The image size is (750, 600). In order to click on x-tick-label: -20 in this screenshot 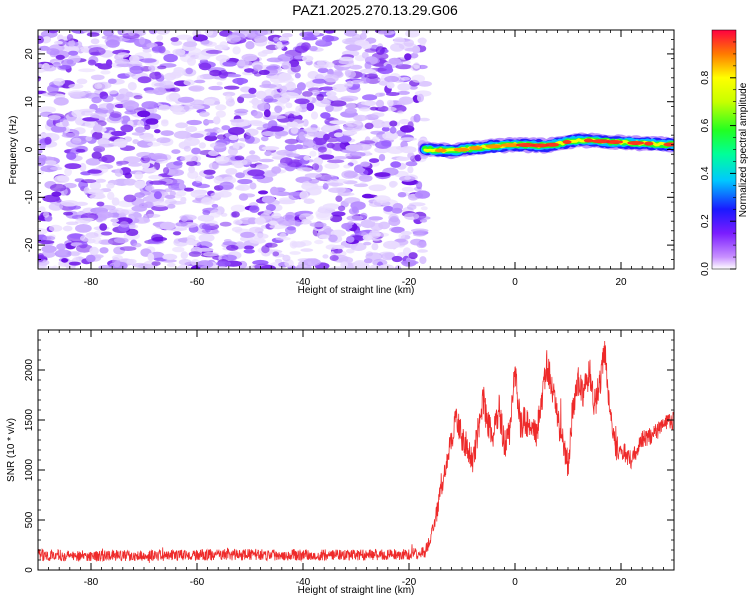, I will do `click(409, 582)`.